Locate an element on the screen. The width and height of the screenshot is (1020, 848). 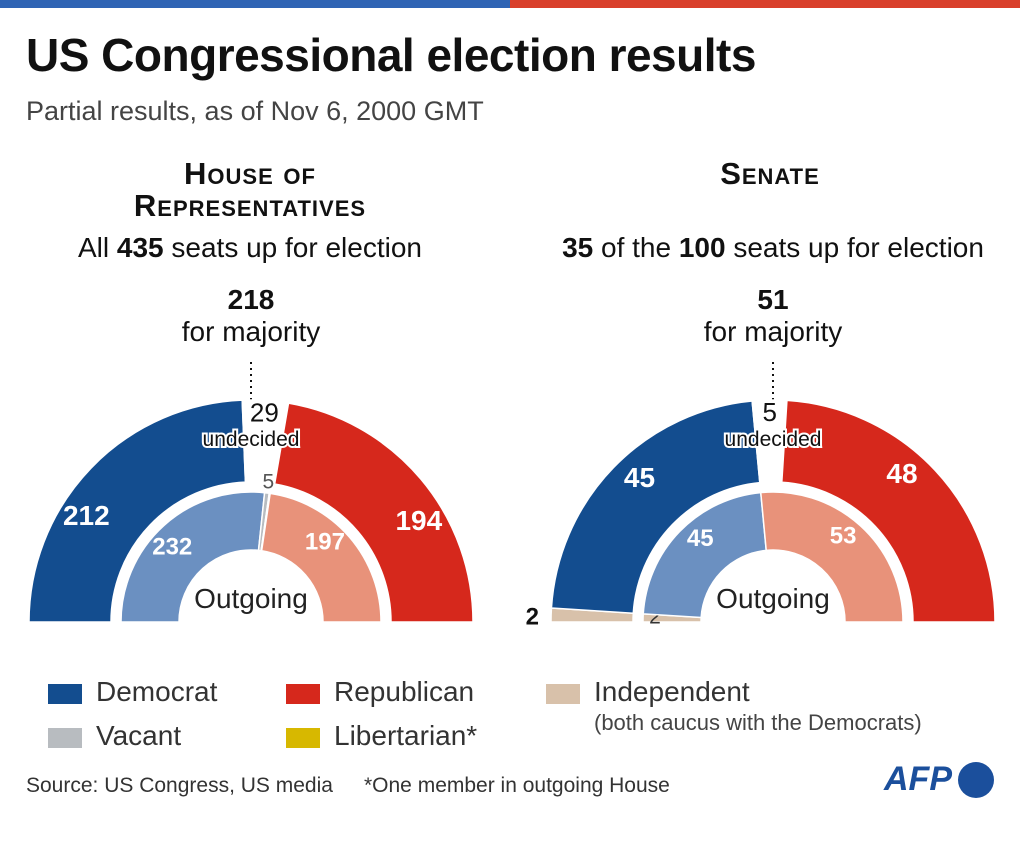
house-heading-line2: Representatives is located at coordinates (250, 205).